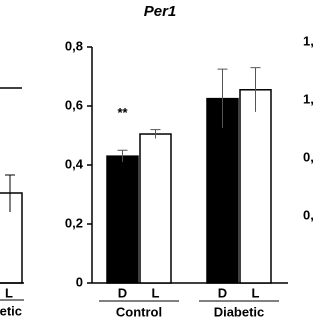  I want to click on y-tick-label: 0,2, so click(74, 222).